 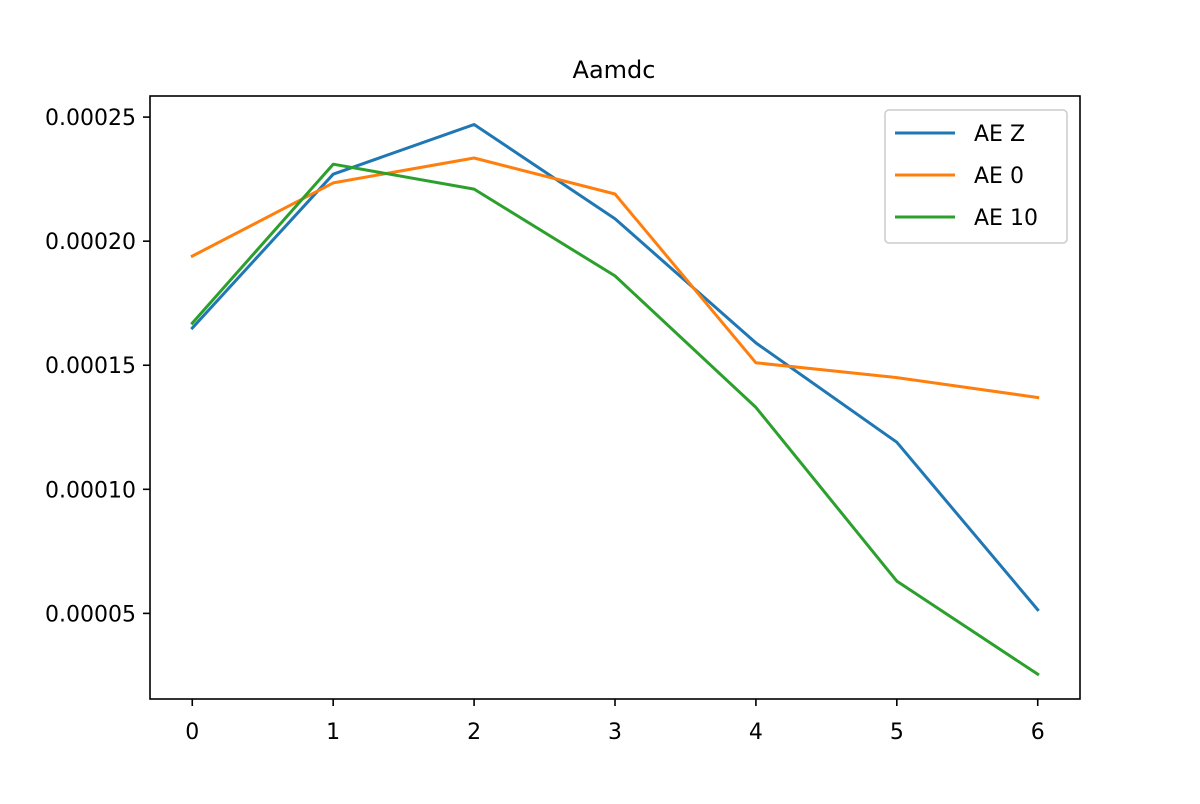 I want to click on y-axis: 0.00005 0.00010 0.00015 0.00020 0.00025, so click(x=97, y=366).